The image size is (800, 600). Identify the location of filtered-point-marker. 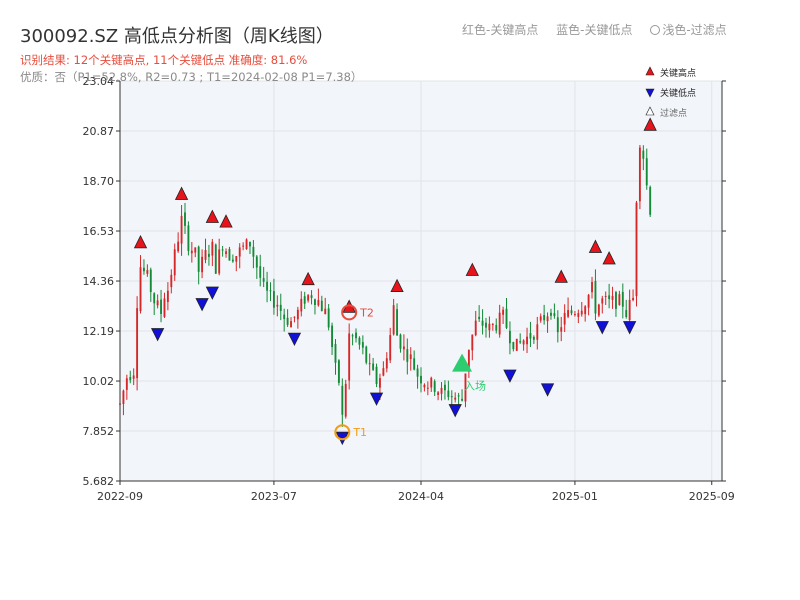
(462, 362).